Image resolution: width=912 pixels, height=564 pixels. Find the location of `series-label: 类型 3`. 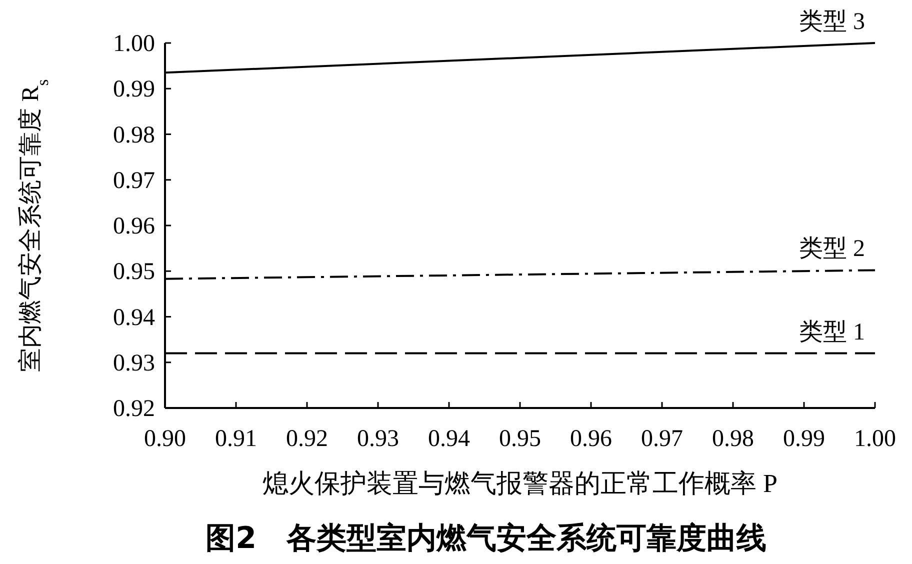

series-label: 类型 3 is located at coordinates (832, 22).